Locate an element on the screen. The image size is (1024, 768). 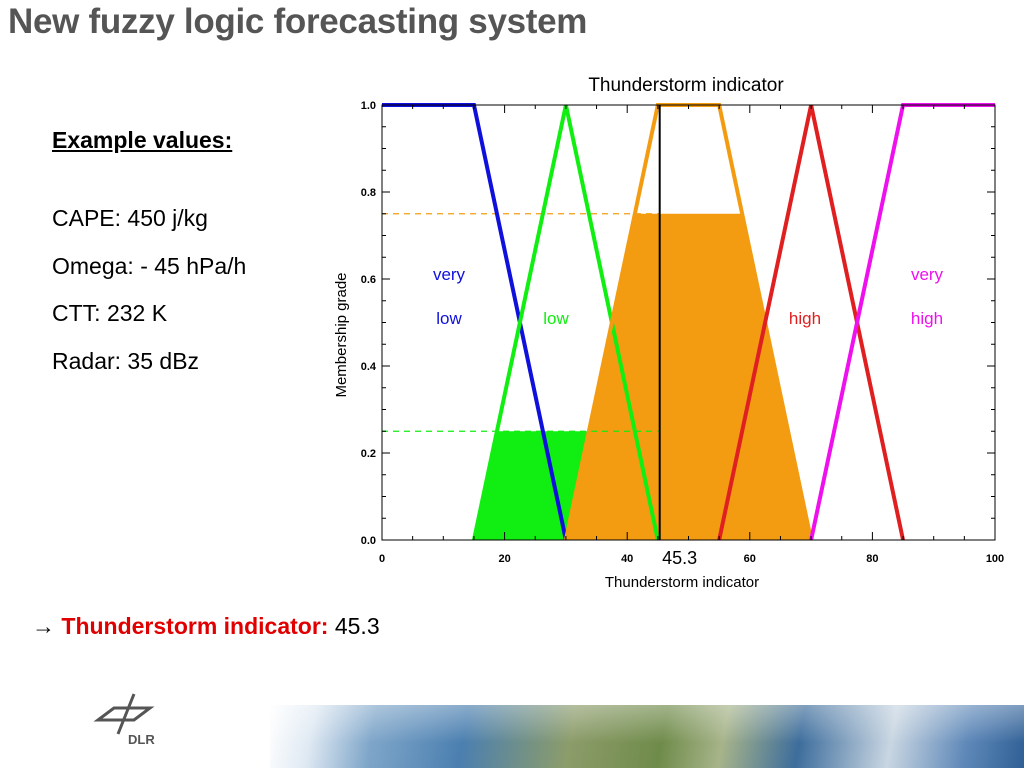
y-tick-label: 0.4 is located at coordinates (369, 367).